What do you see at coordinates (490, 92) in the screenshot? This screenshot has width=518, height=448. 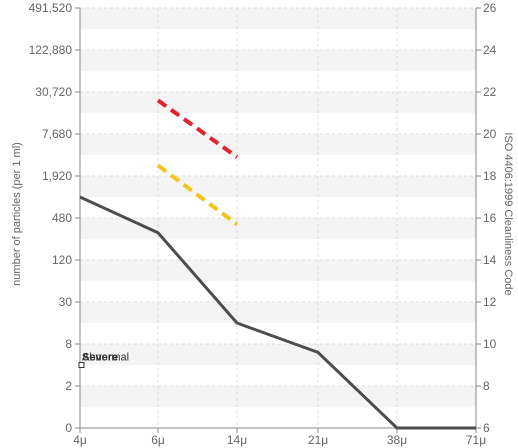 I see `right-tick-label: 22` at bounding box center [490, 92].